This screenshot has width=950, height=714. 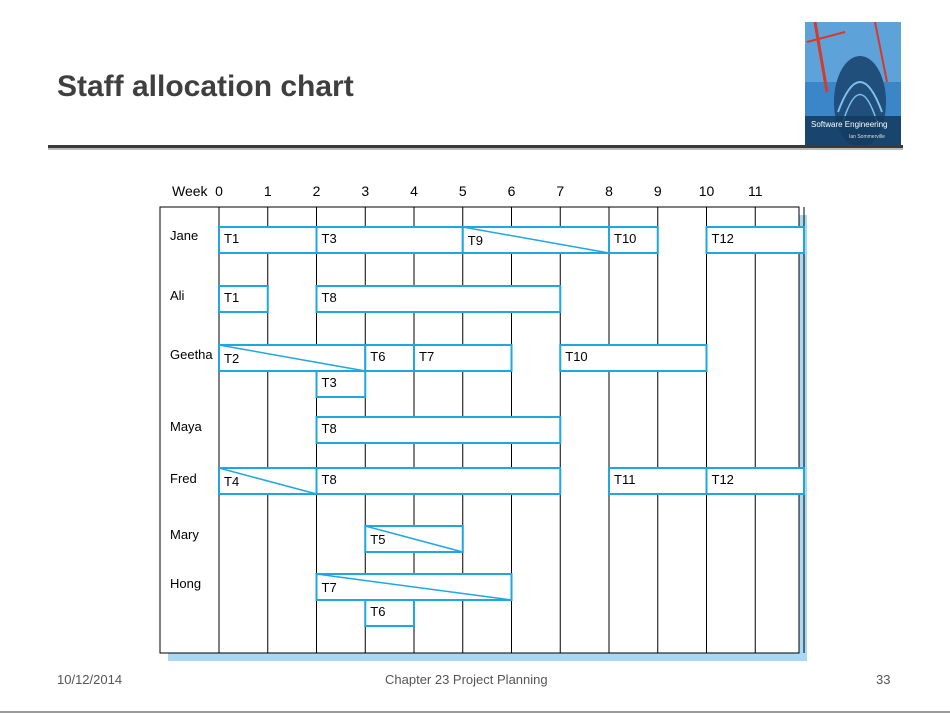 I want to click on footer-page-number: 33, so click(x=883, y=679).